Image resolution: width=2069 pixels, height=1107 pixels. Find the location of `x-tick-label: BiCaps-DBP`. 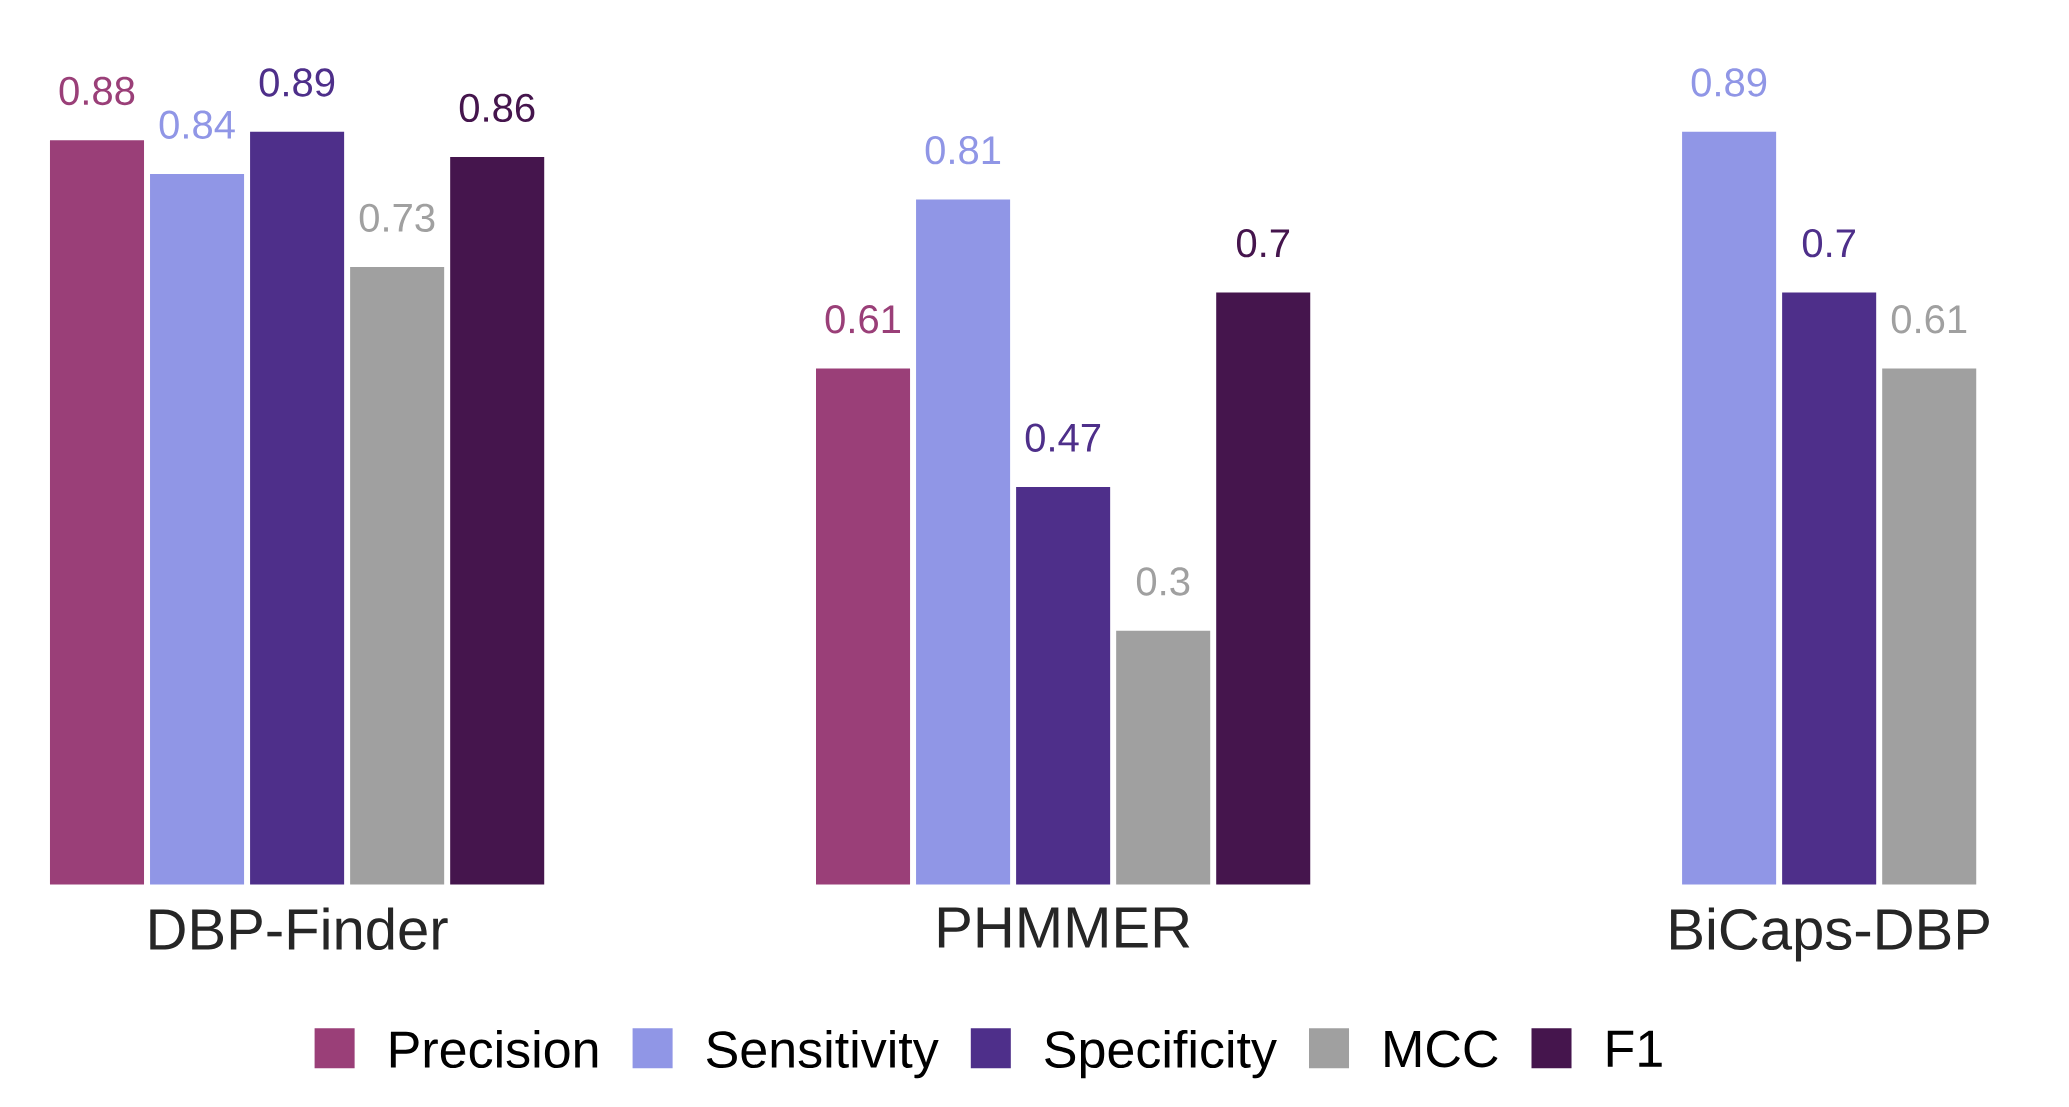

x-tick-label: BiCaps-DBP is located at coordinates (1830, 934).